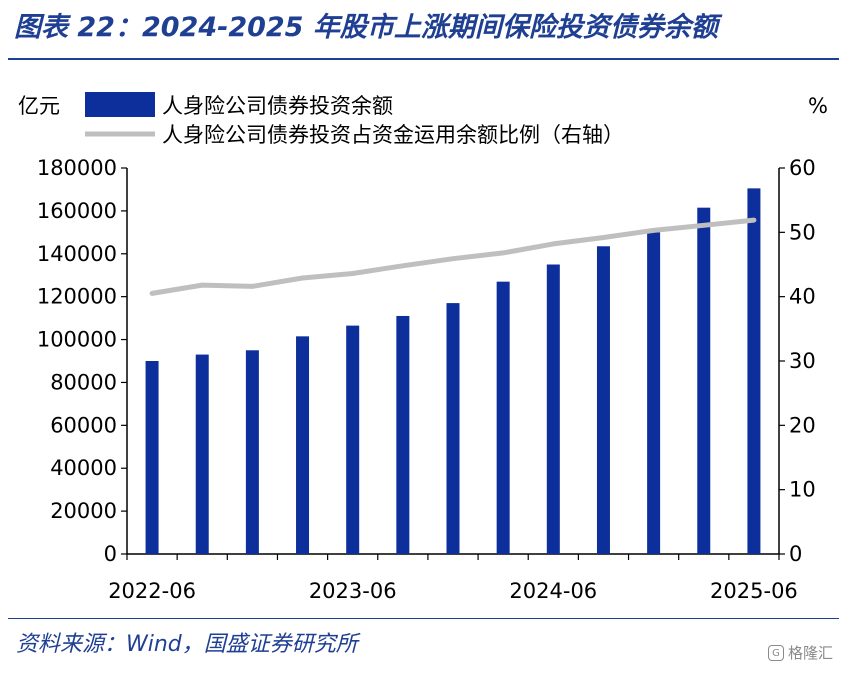 Image resolution: width=847 pixels, height=678 pixels. Describe the element at coordinates (802, 168) in the screenshot. I see `right-tick-label: 60` at that location.